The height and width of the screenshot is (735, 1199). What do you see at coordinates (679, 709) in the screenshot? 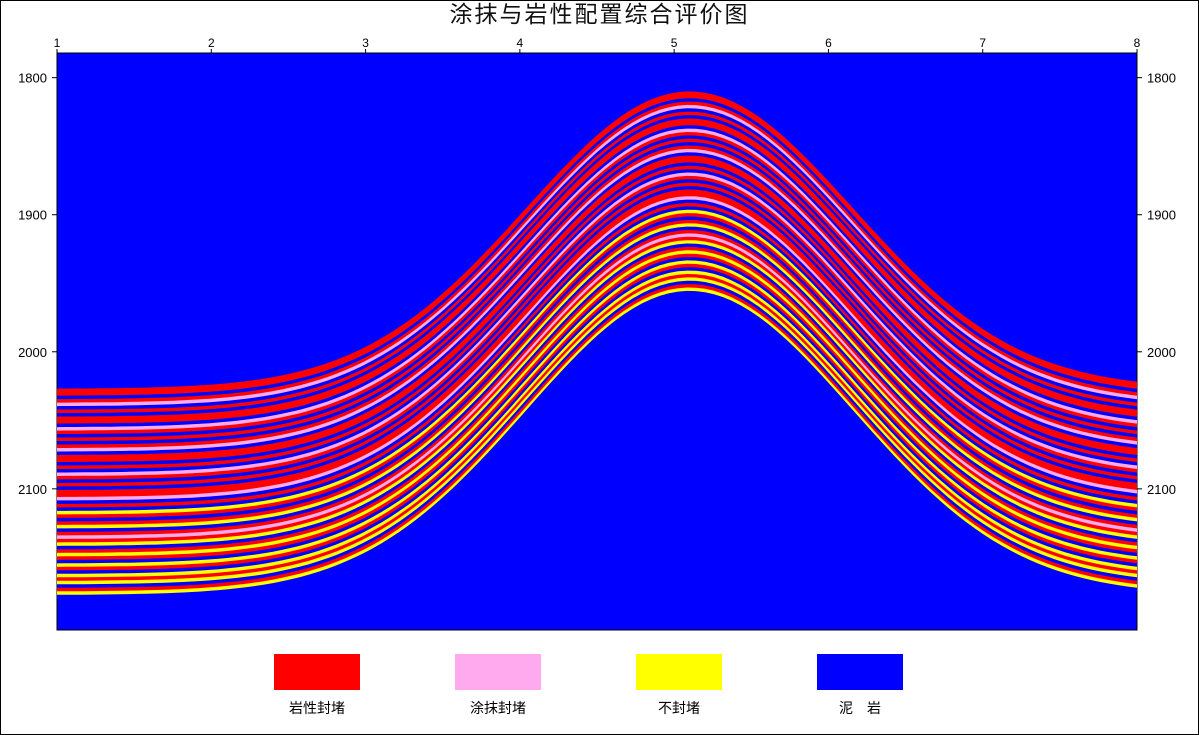
I see `legend-label: 不封堵` at bounding box center [679, 709].